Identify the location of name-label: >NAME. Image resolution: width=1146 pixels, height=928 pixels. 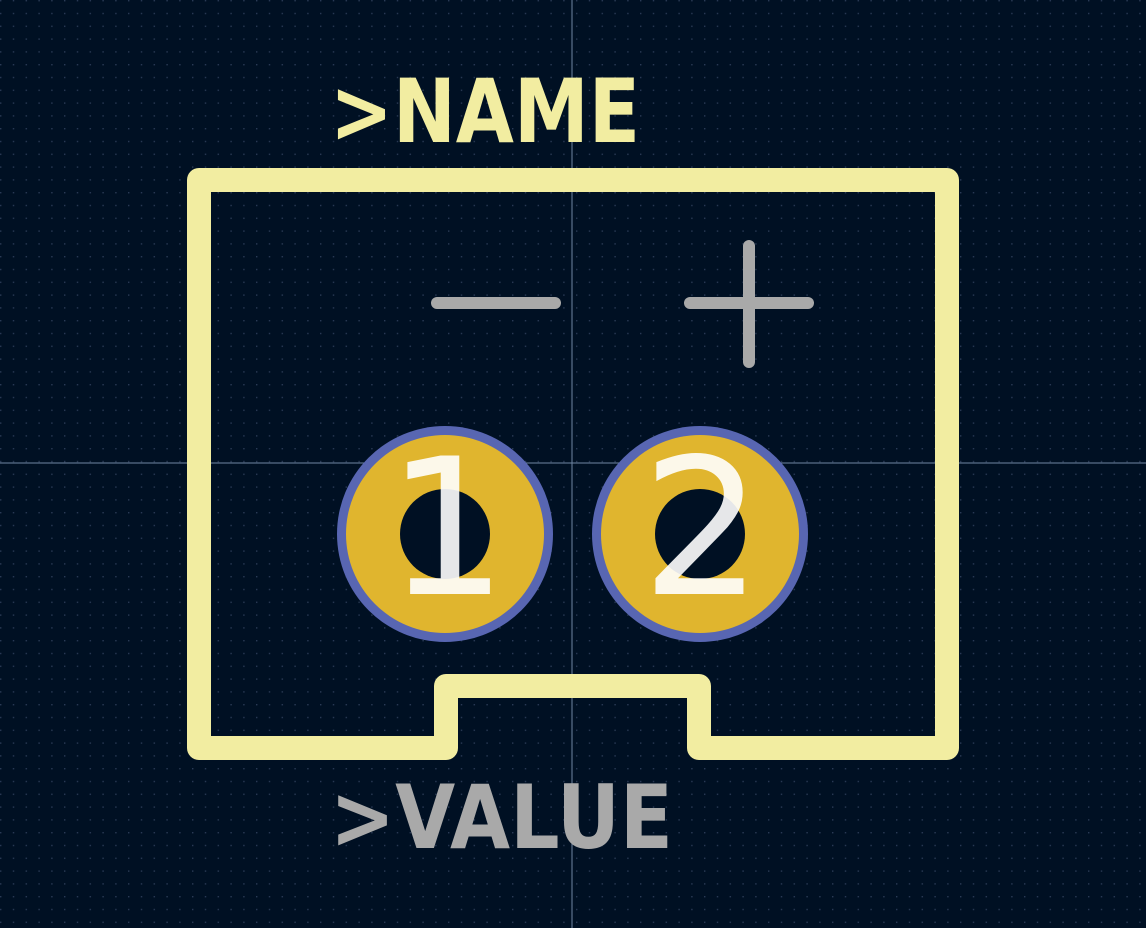
(485, 111).